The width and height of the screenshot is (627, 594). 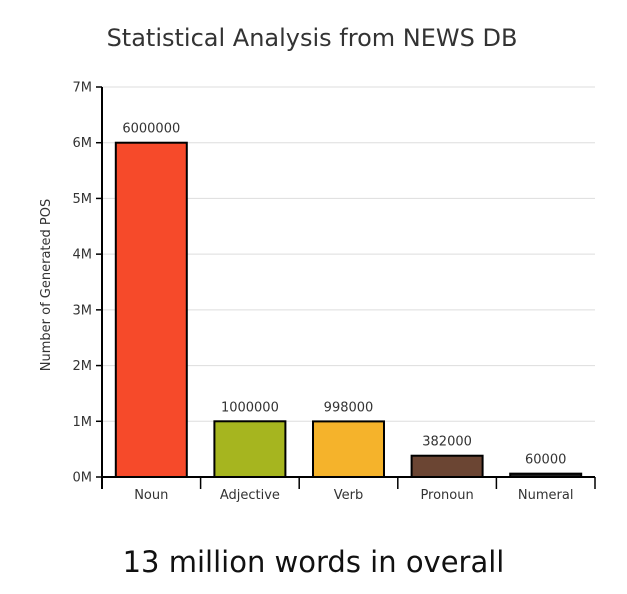 I want to click on y-tick-label: 6M, so click(x=83, y=143).